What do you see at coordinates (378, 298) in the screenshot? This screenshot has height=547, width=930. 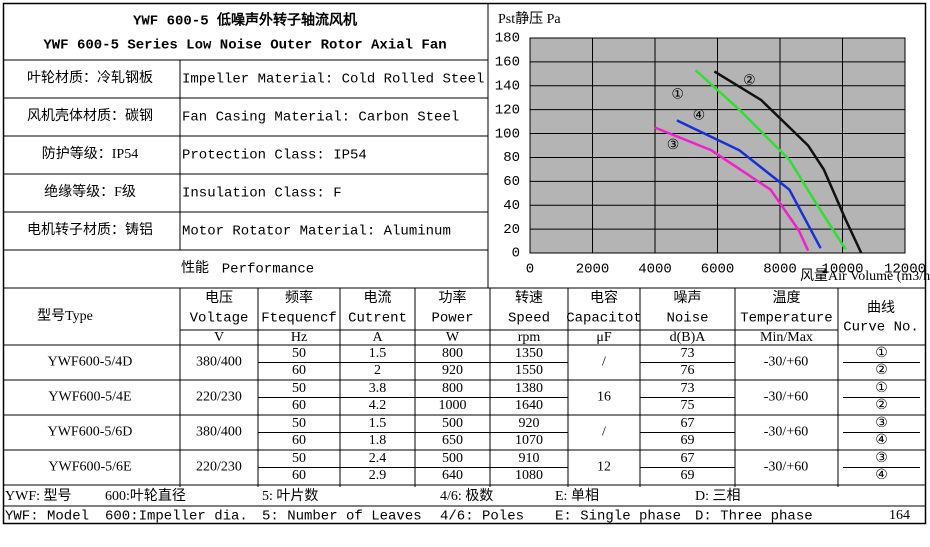 I see `column-header-cn: 电流` at bounding box center [378, 298].